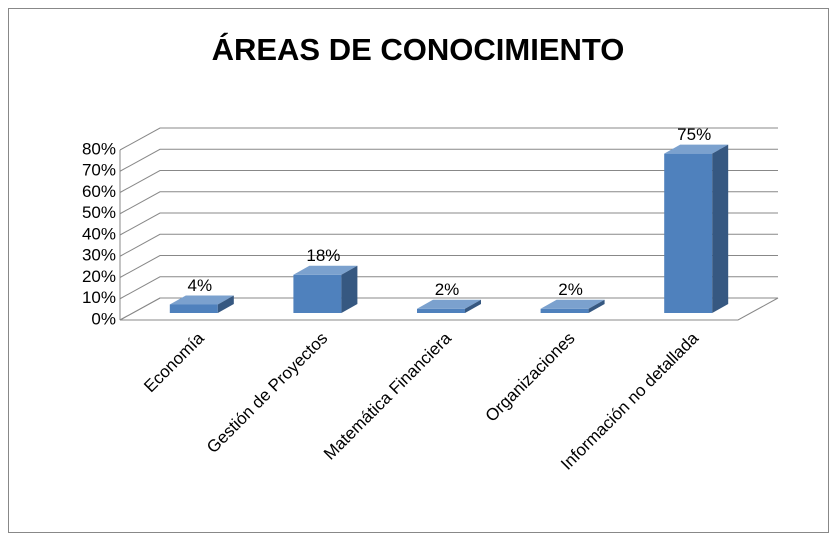 Image resolution: width=837 pixels, height=534 pixels. I want to click on y-tick-label: 80%, so click(99, 148).